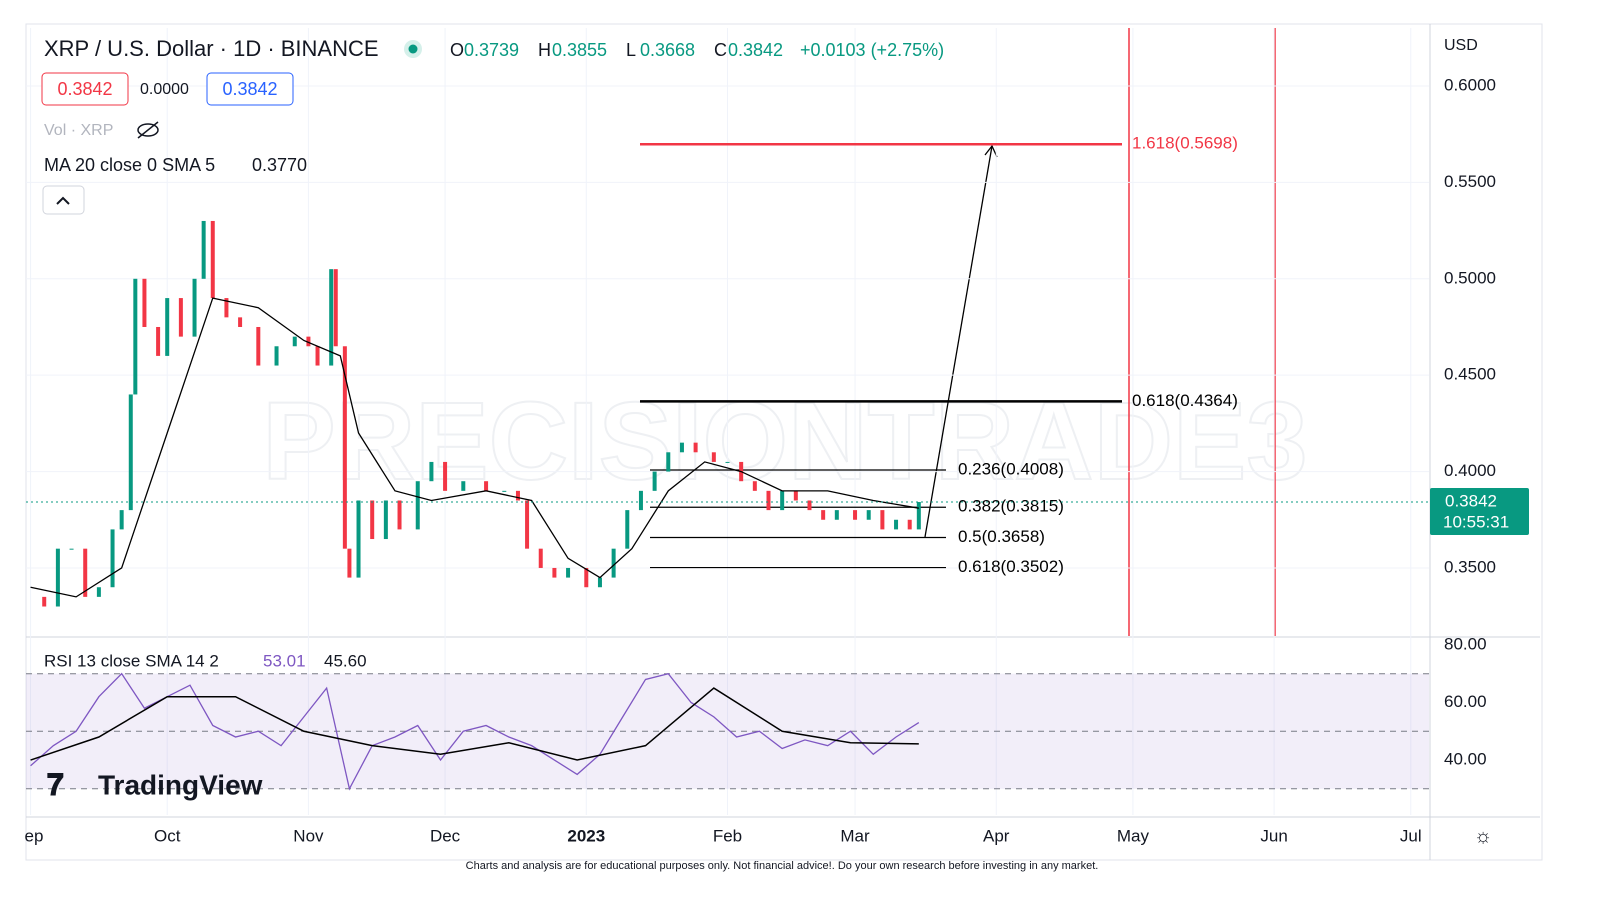  I want to click on fib-label: 0.618(0.4364), so click(1185, 400).